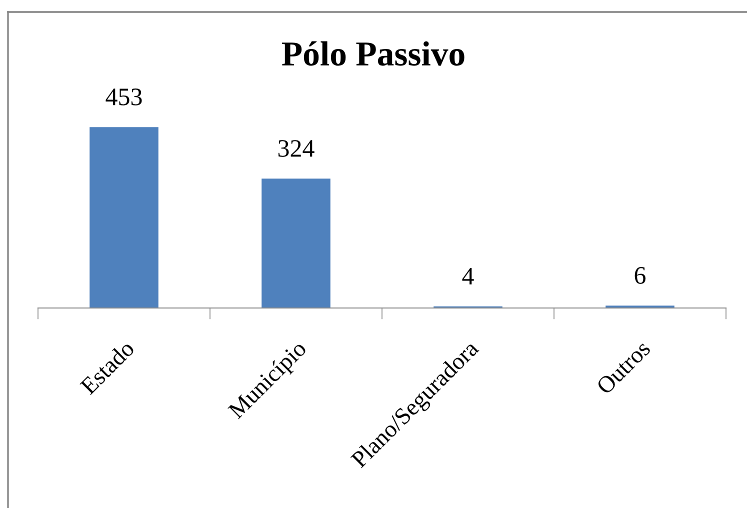  What do you see at coordinates (640, 275) in the screenshot?
I see `data-label: 6` at bounding box center [640, 275].